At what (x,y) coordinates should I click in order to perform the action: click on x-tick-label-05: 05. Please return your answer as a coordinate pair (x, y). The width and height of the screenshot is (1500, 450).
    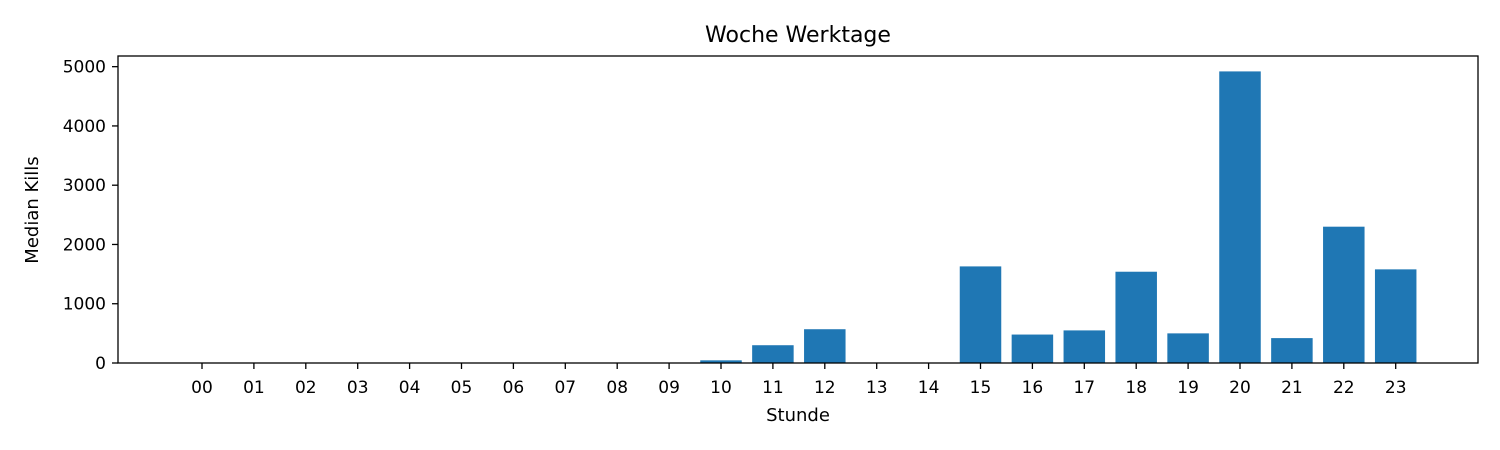
    Looking at the image, I should click on (462, 388).